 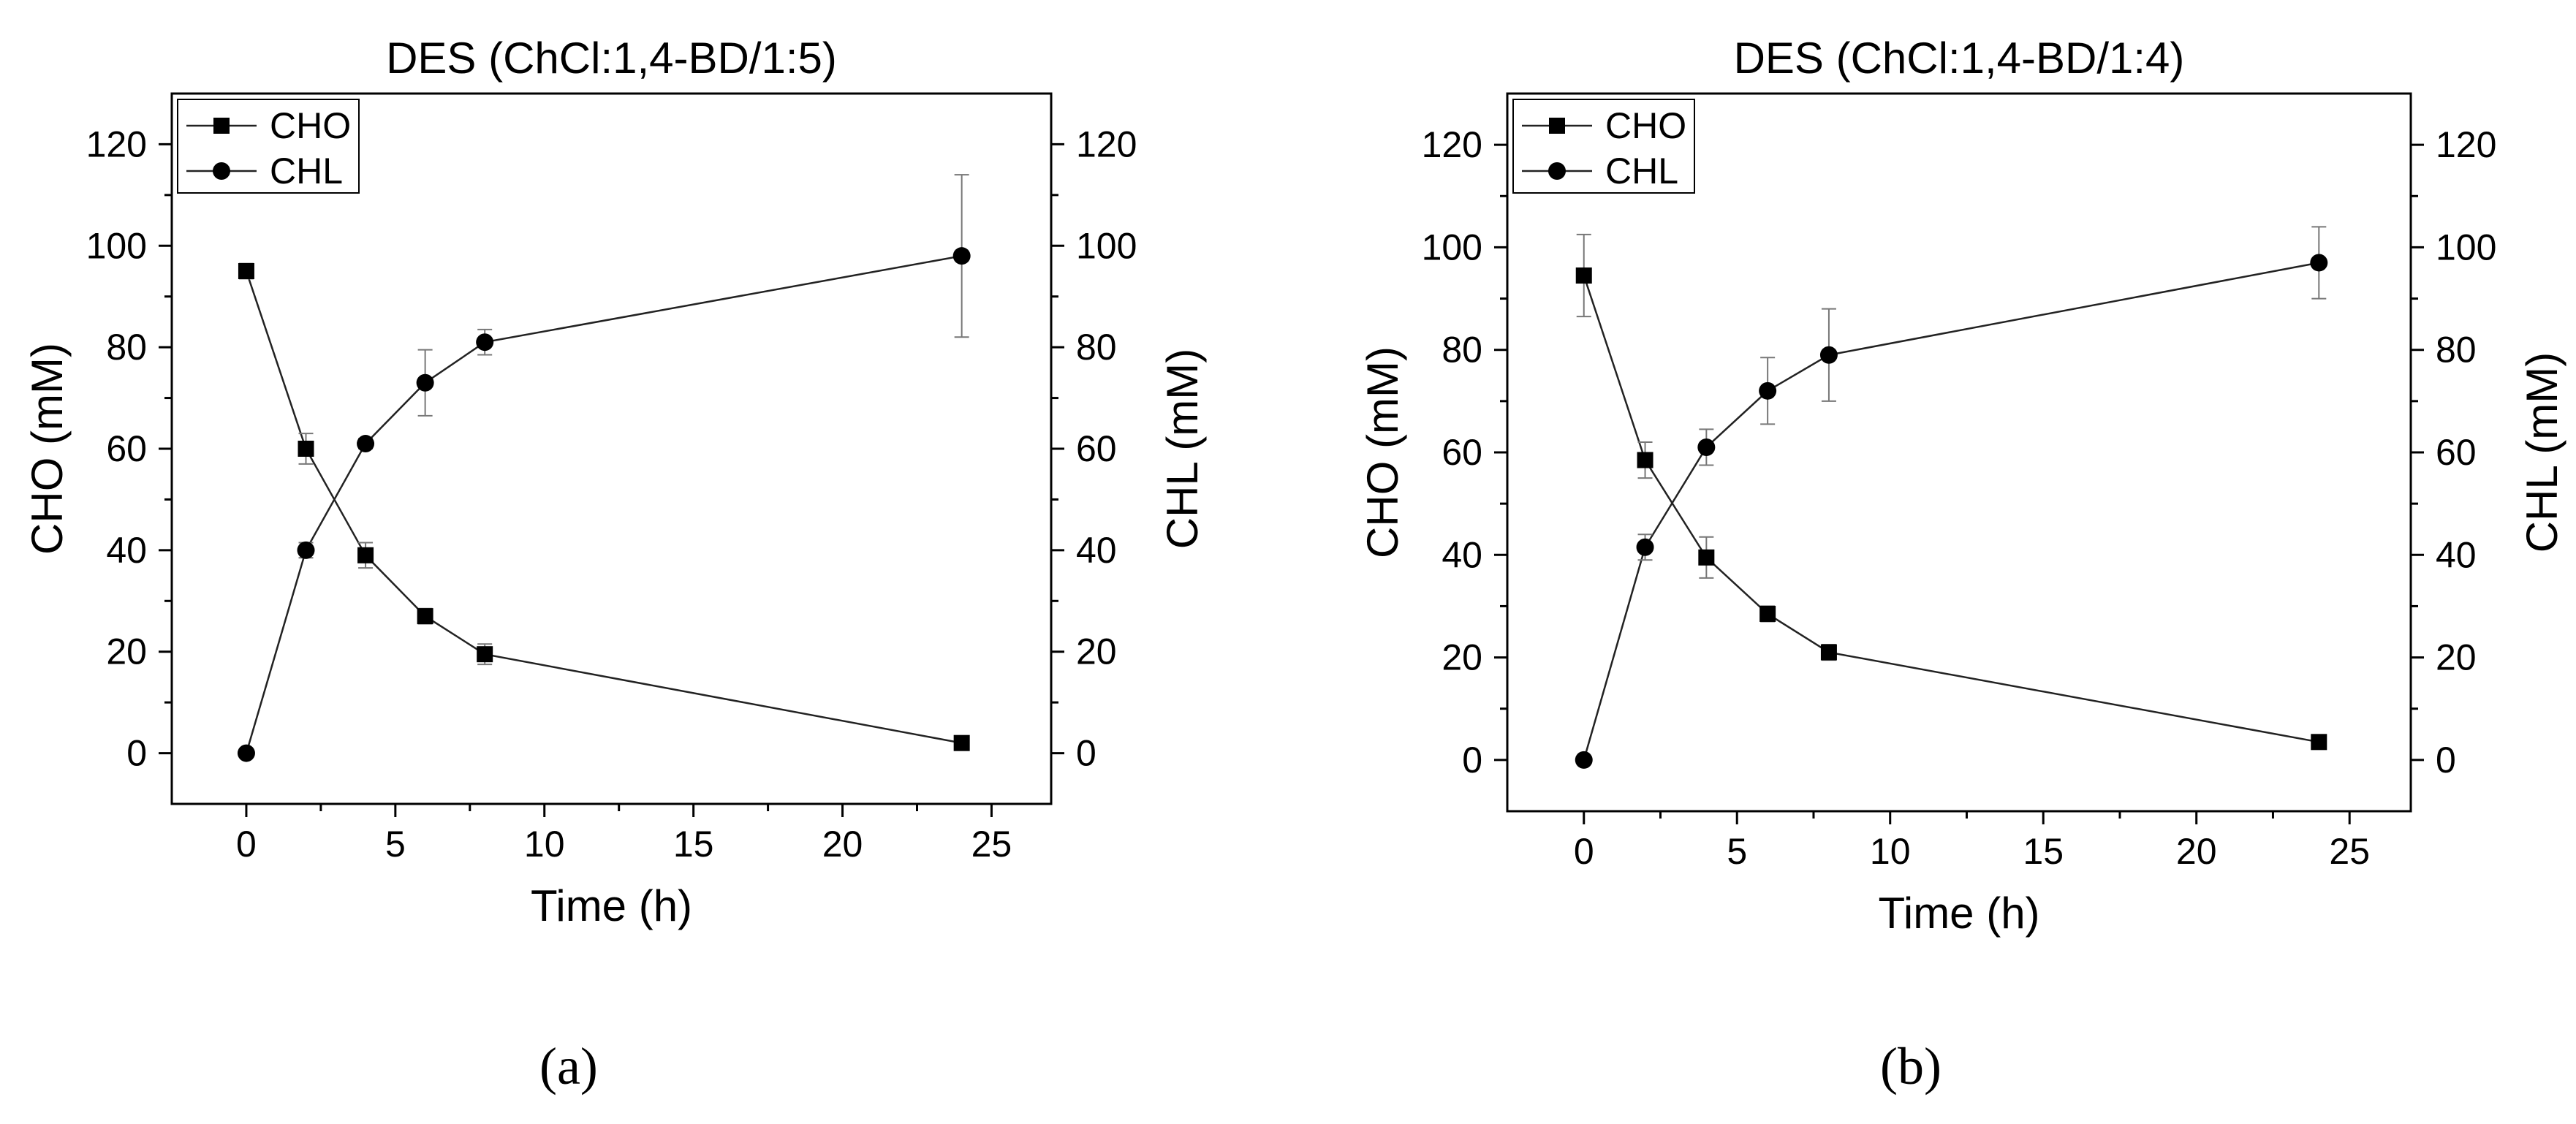 I want to click on panel-label-a: (a), so click(x=568, y=1066).